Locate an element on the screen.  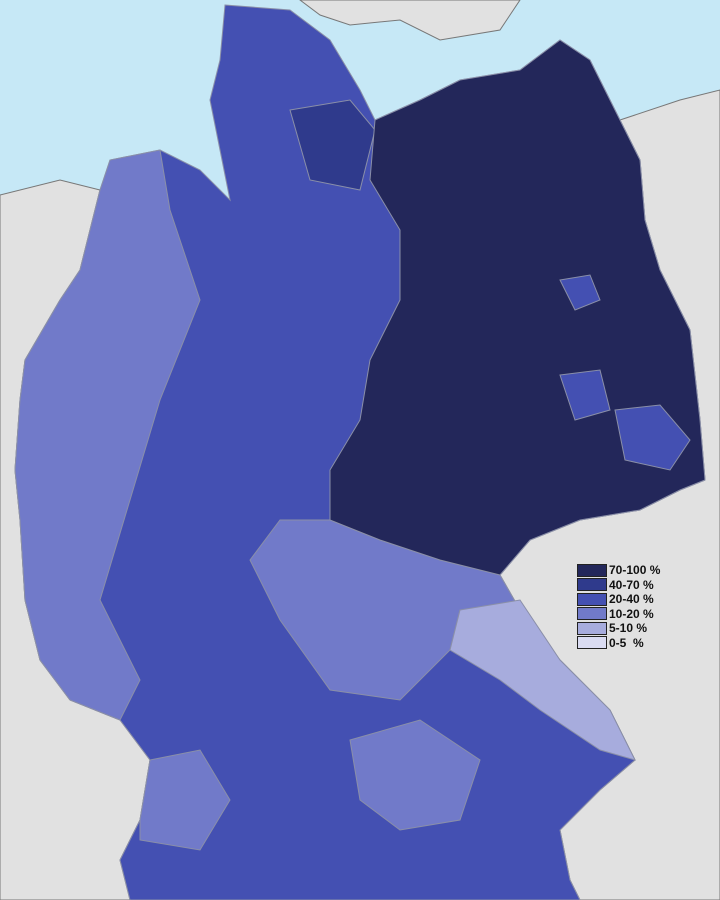
legend-item: 0-5 % is located at coordinates (624, 643).